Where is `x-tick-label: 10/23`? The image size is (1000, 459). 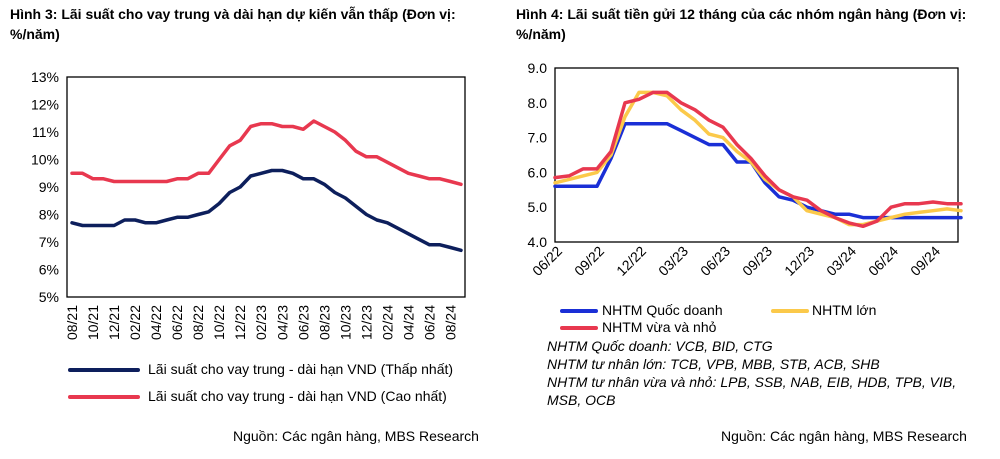
x-tick-label: 10/23 is located at coordinates (345, 322).